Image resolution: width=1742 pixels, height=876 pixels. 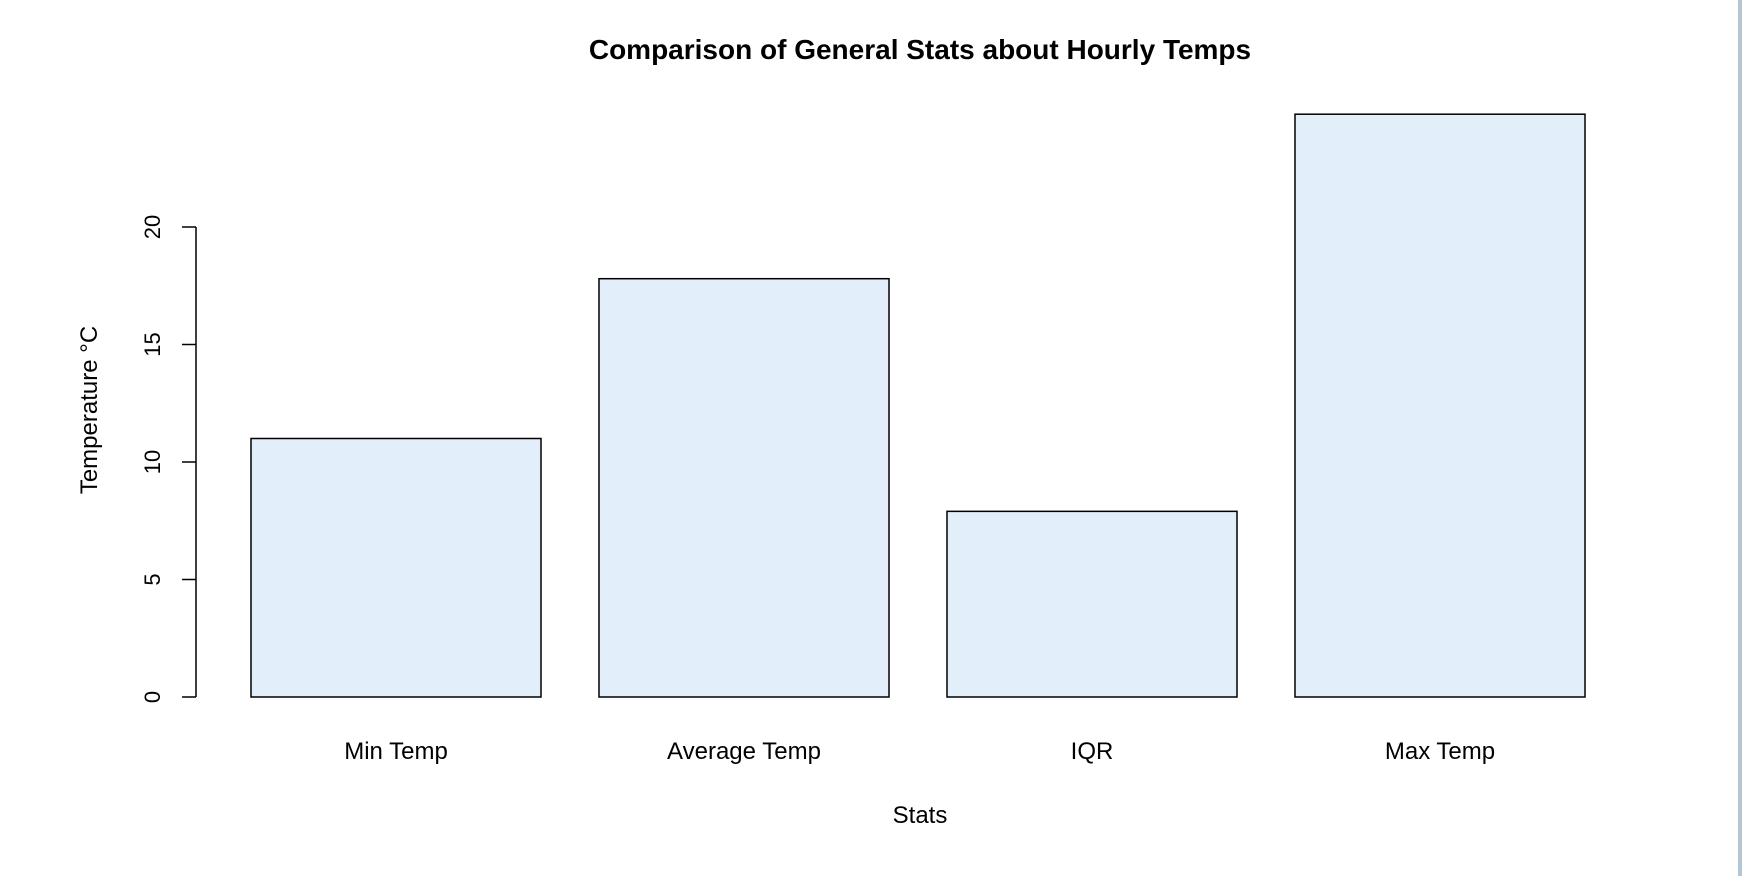 I want to click on x-category-label: Max Temp, so click(x=1440, y=751).